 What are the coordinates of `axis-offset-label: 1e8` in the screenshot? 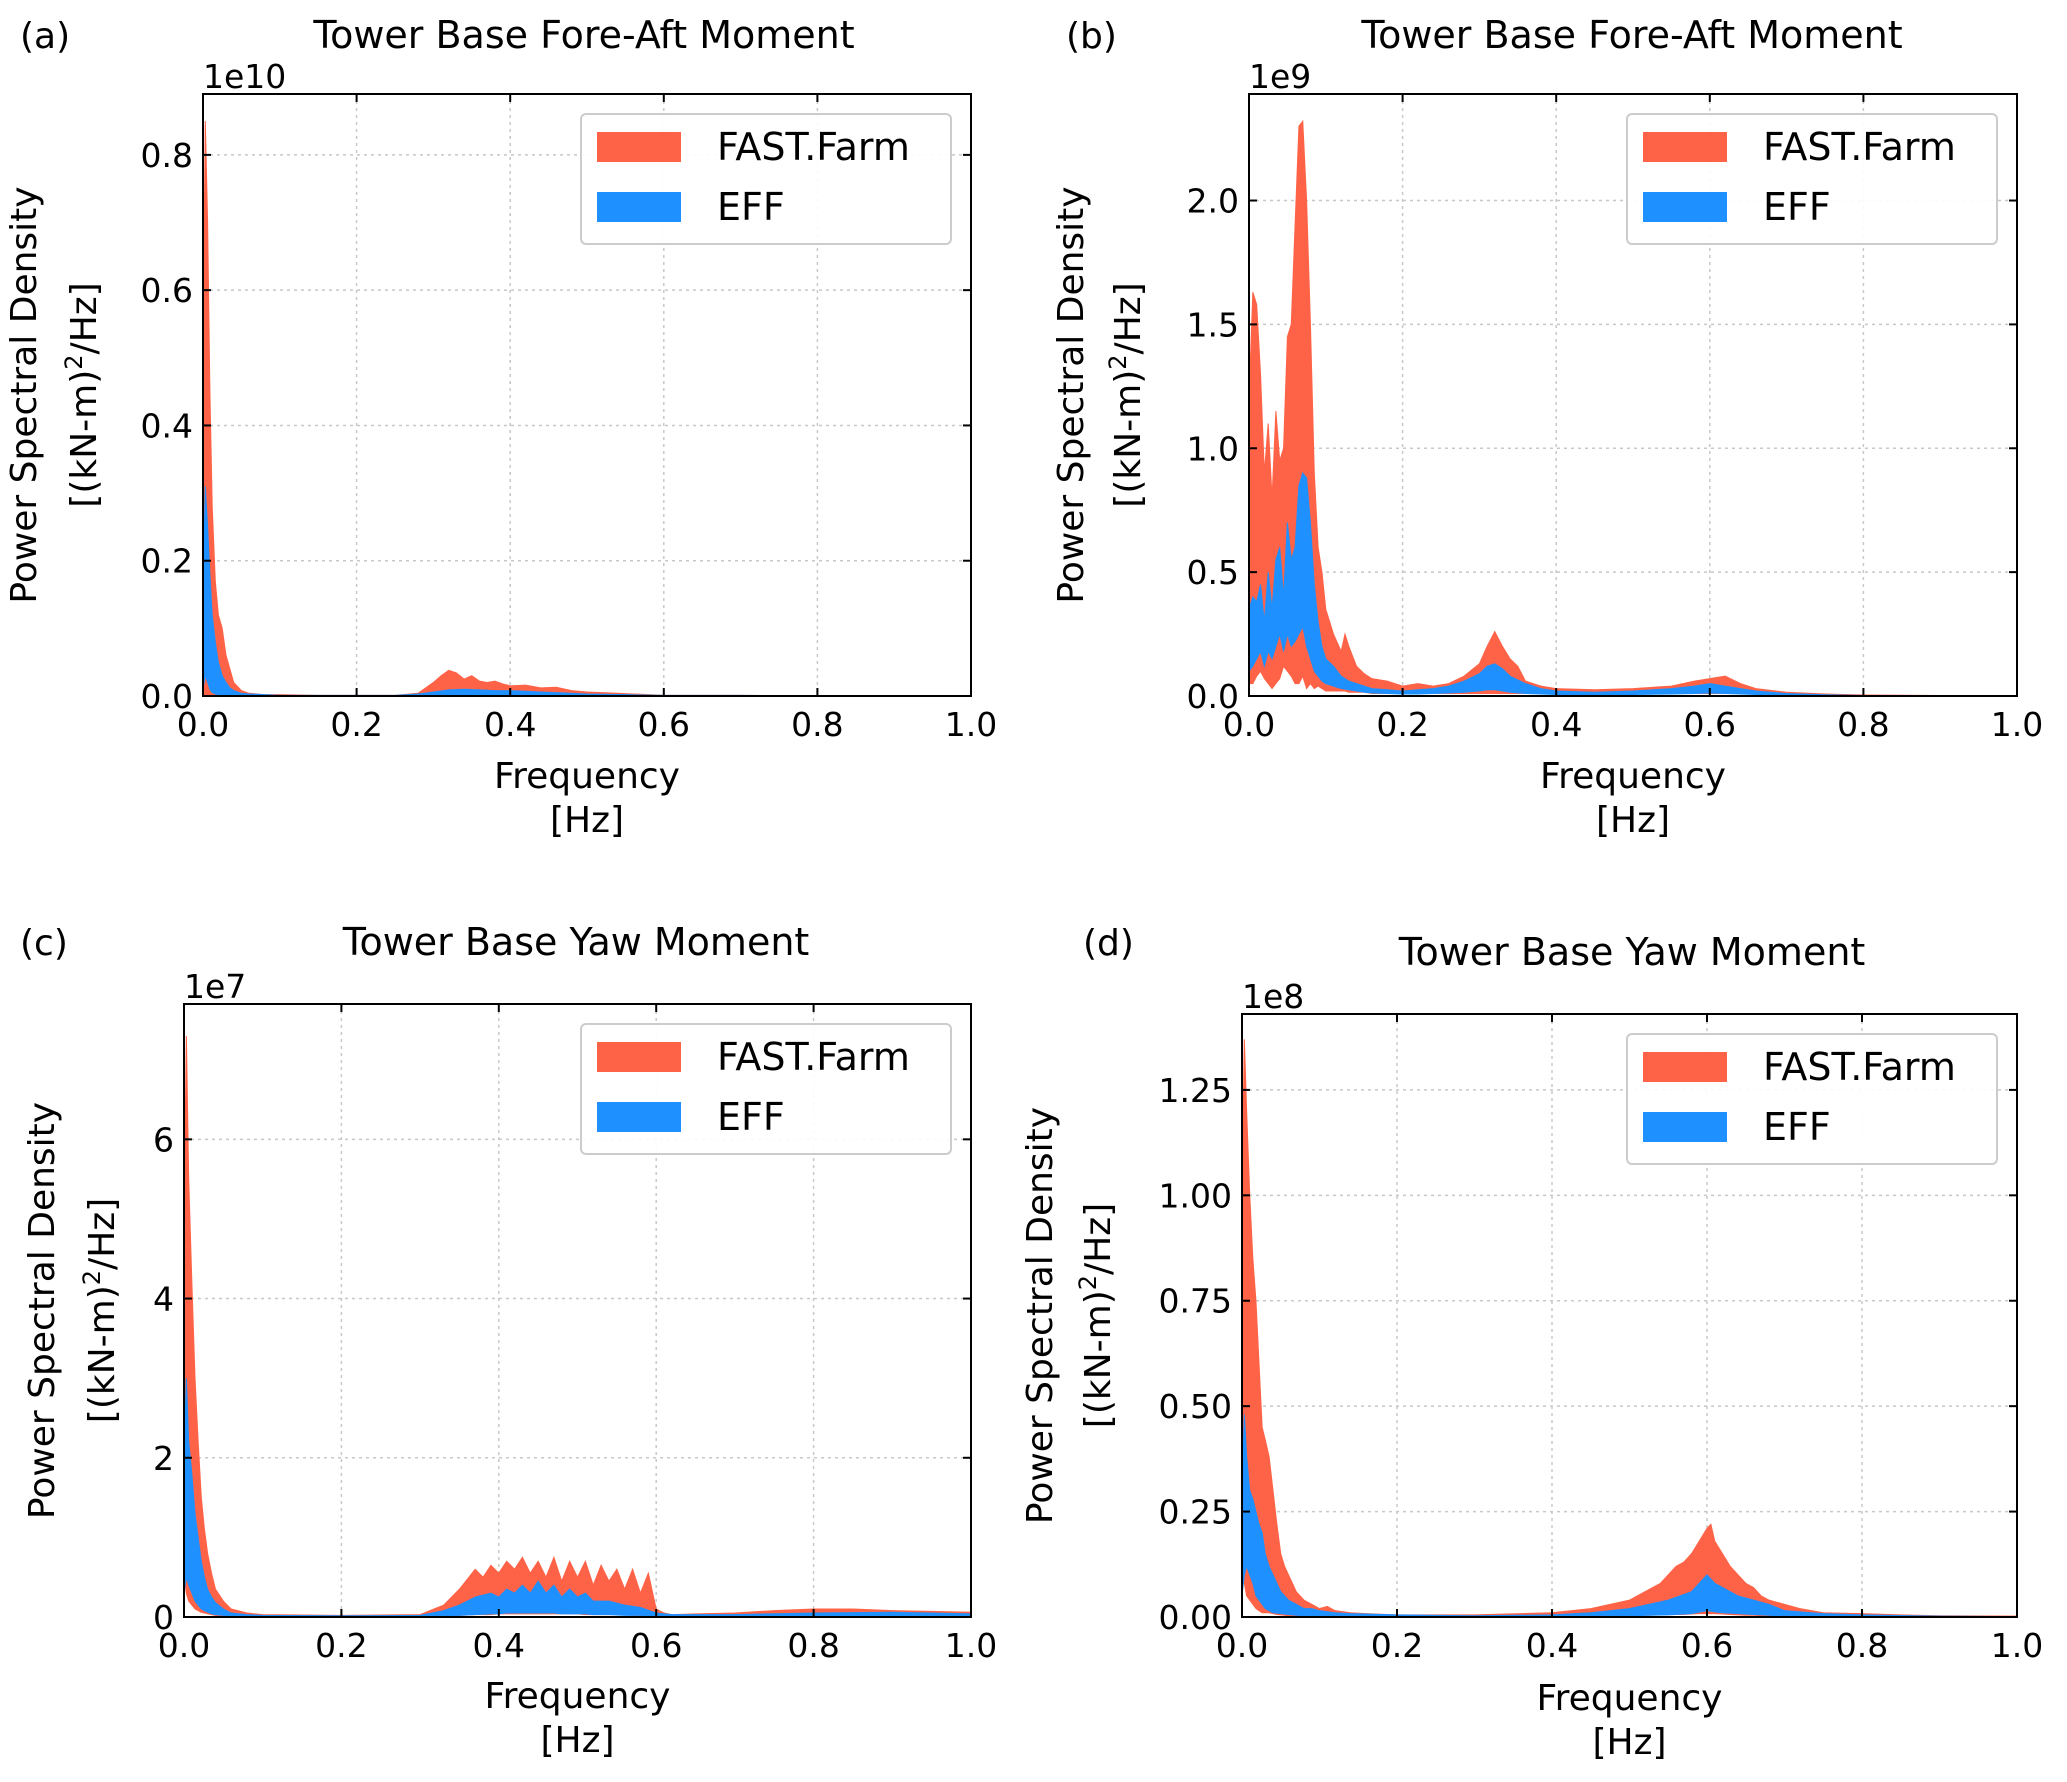 It's located at (1273, 996).